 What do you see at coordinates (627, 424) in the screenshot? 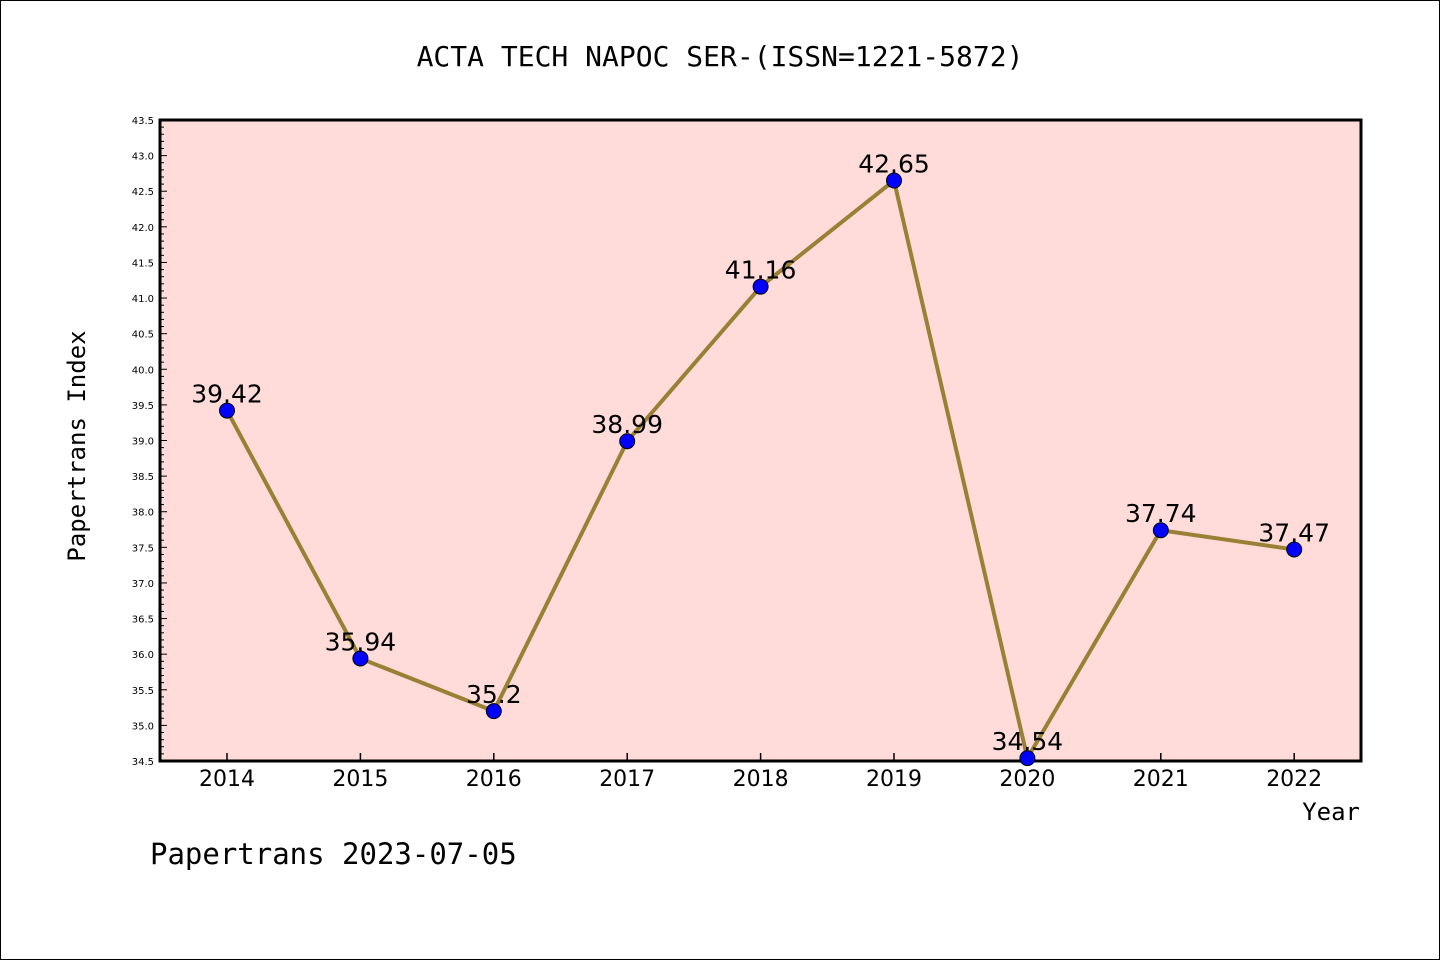
I see `data-label: 38.99` at bounding box center [627, 424].